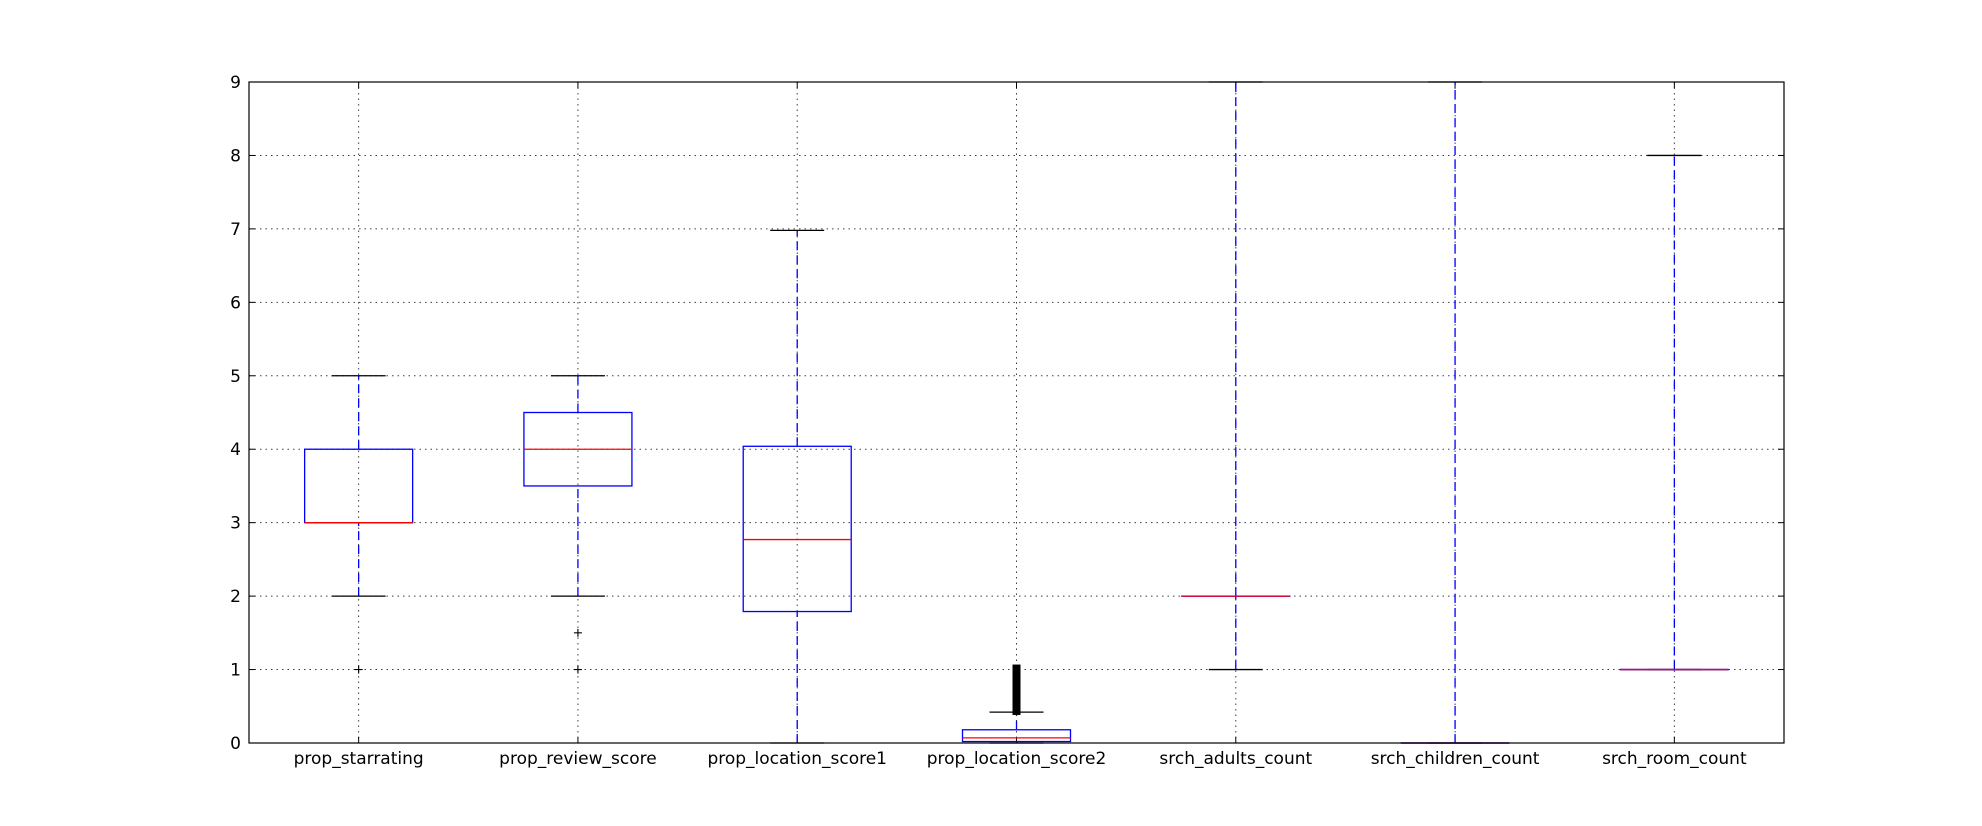  What do you see at coordinates (1455, 759) in the screenshot?
I see `x-tick-label-srch_children_count: srch_children_count` at bounding box center [1455, 759].